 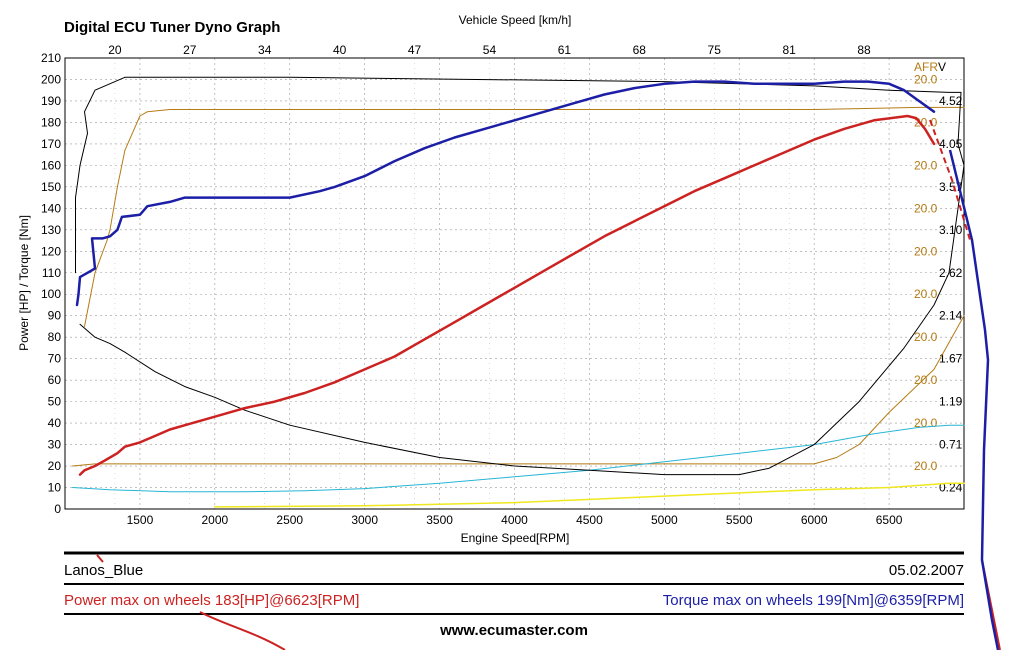 I want to click on y-tick-label: 110, so click(x=51, y=273).